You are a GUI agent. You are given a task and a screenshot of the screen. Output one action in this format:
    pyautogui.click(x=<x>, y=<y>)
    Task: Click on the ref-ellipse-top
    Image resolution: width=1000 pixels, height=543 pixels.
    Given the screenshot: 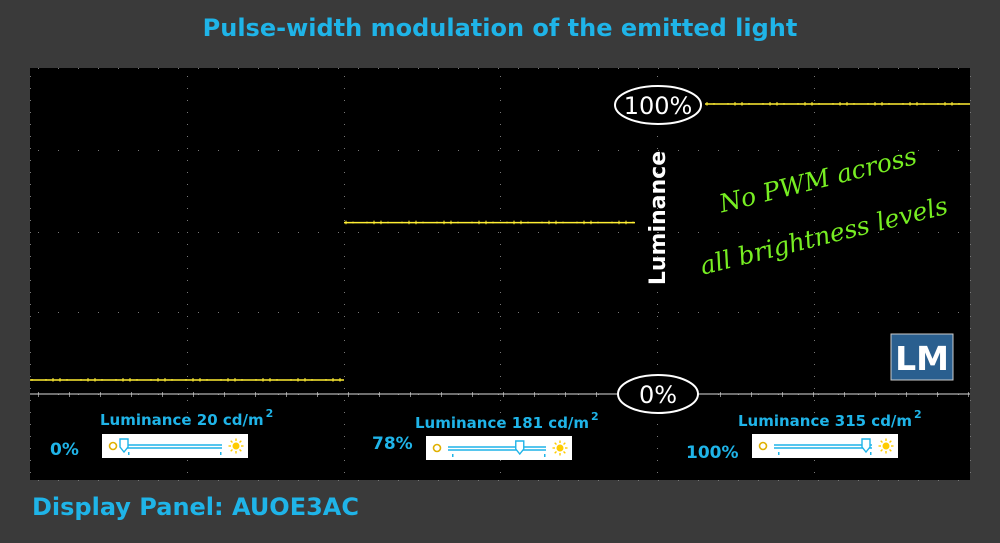 What is the action you would take?
    pyautogui.click(x=658, y=105)
    